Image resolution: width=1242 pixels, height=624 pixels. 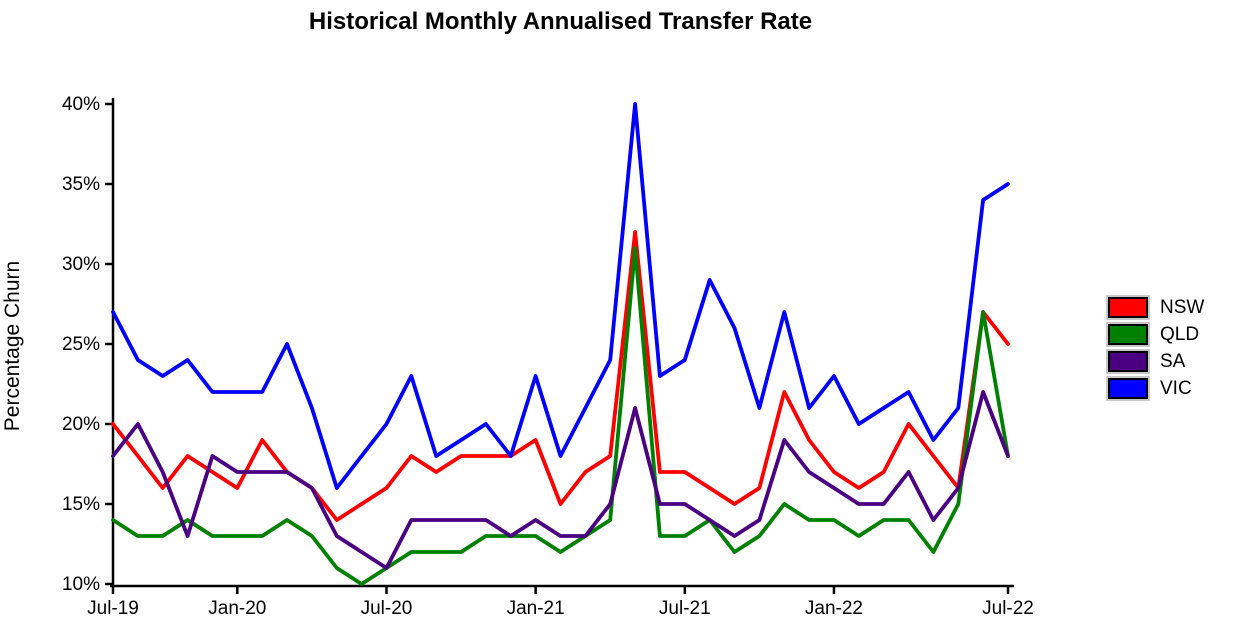 What do you see at coordinates (81, 584) in the screenshot?
I see `y-tick-label: 10%` at bounding box center [81, 584].